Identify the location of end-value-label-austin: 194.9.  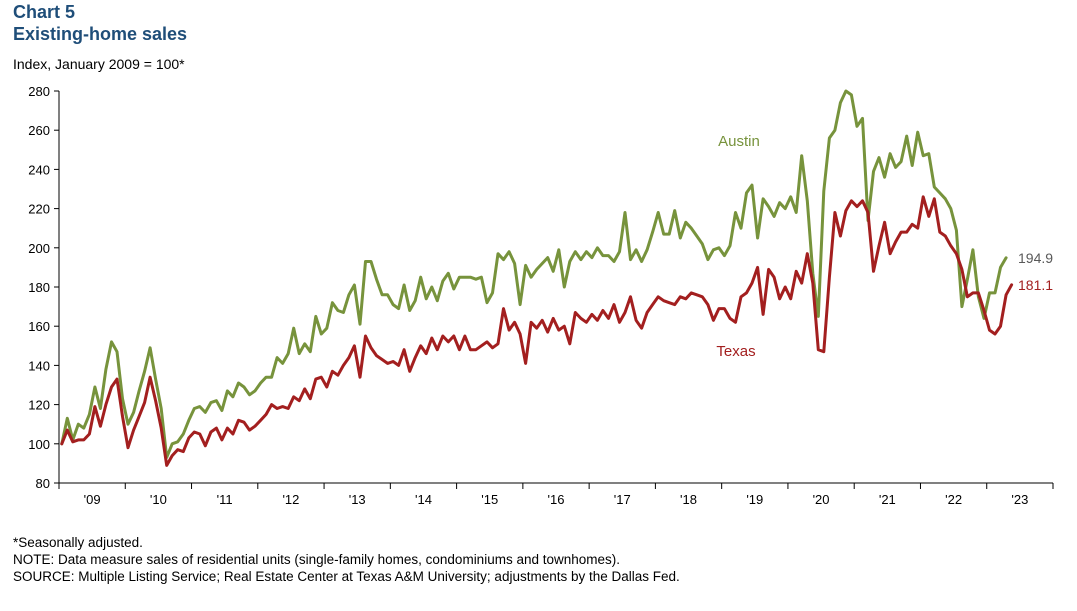
(1035, 258).